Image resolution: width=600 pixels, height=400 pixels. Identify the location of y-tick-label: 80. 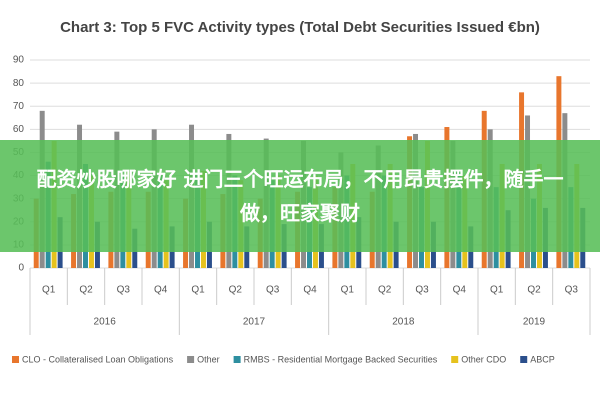
(19, 83).